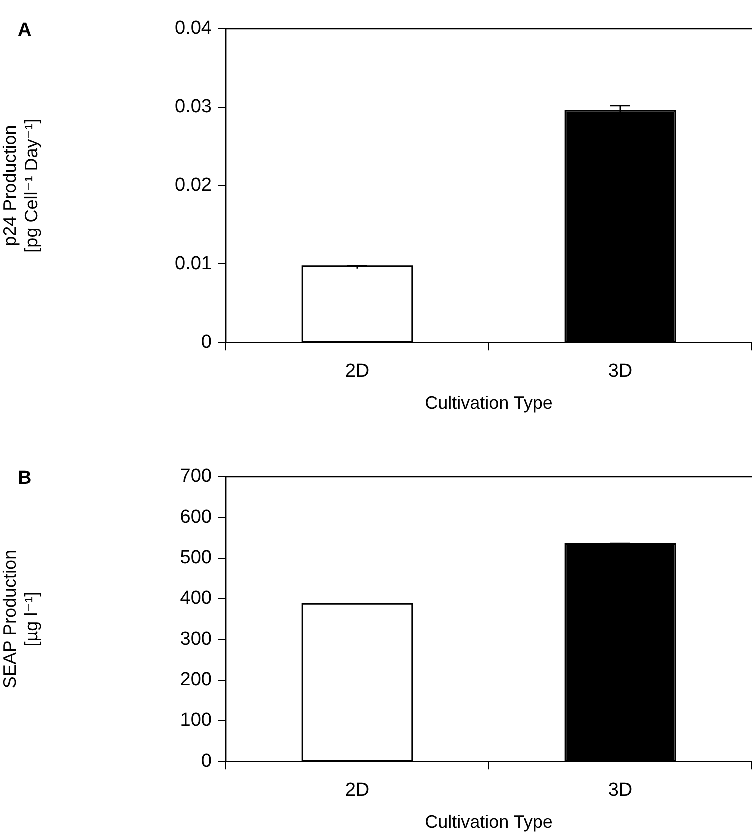 This screenshot has width=752, height=838. What do you see at coordinates (196, 517) in the screenshot?
I see `y-tick-label: 600` at bounding box center [196, 517].